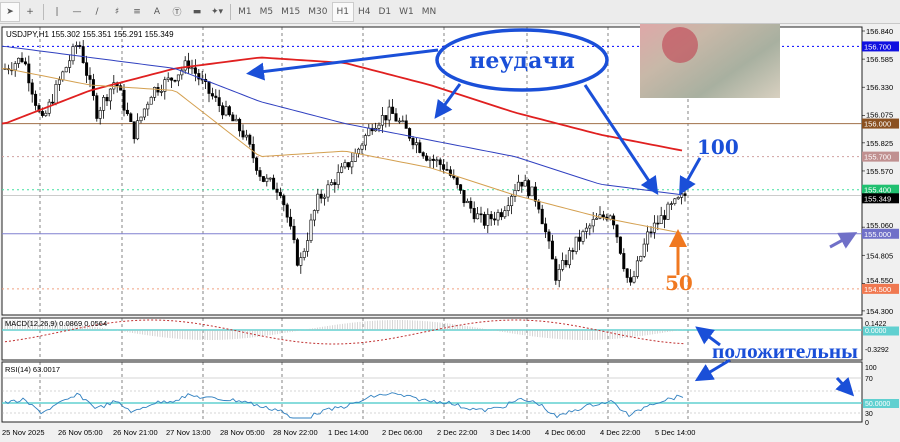 The height and width of the screenshot is (442, 900). What do you see at coordinates (877, 234) in the screenshot?
I see `price-level-label: 155.000` at bounding box center [877, 234].